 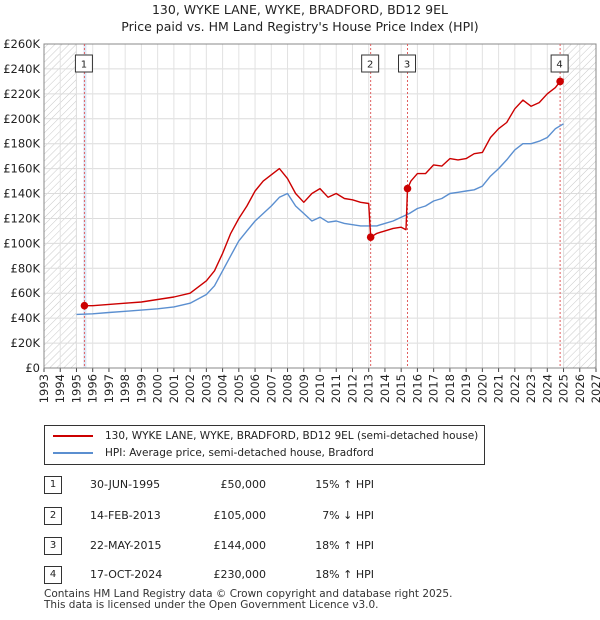 What do you see at coordinates (73, 453) in the screenshot?
I see `legend-swatch-hpi` at bounding box center [73, 453].